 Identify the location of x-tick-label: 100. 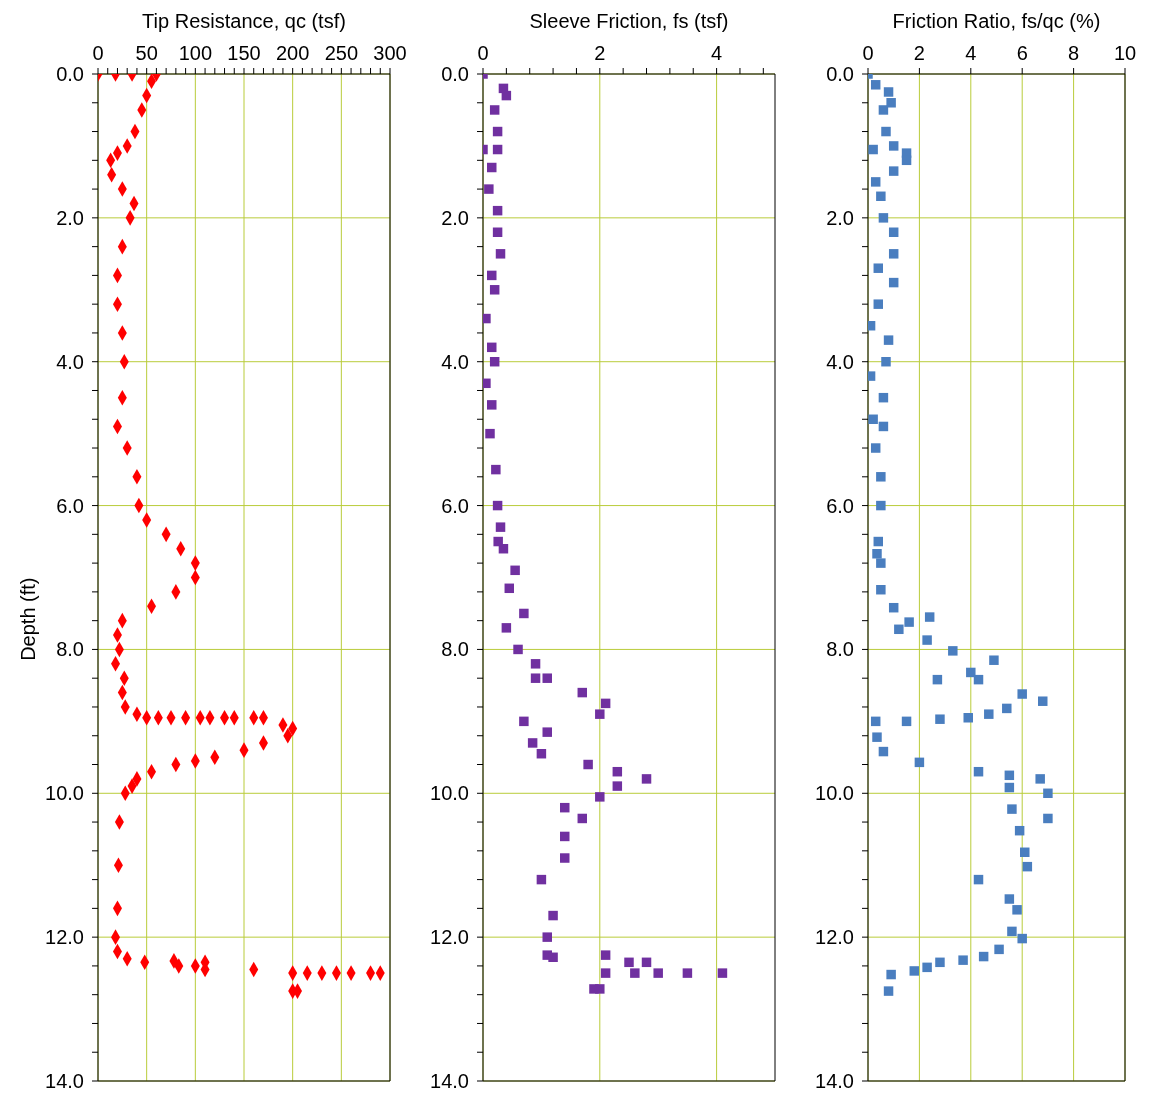
(195, 53).